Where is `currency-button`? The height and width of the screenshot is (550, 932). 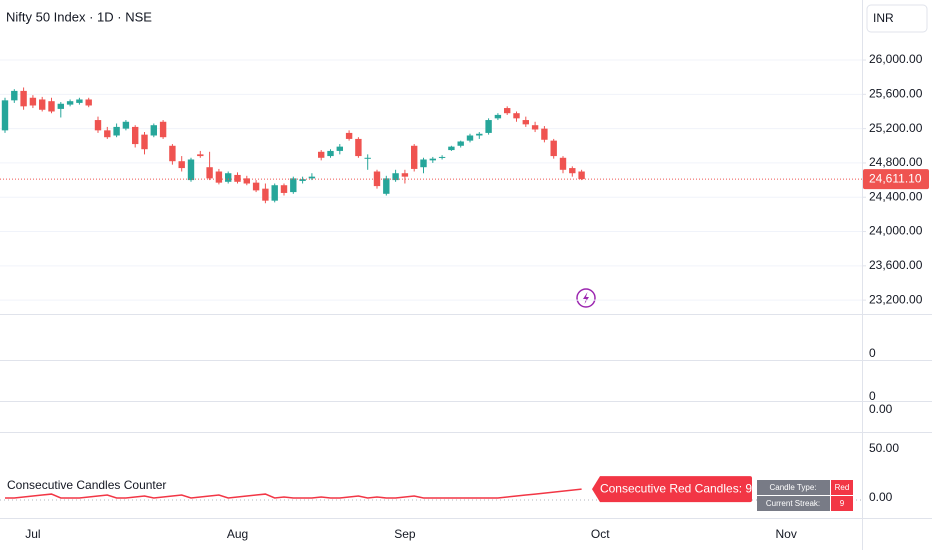 currency-button is located at coordinates (897, 18).